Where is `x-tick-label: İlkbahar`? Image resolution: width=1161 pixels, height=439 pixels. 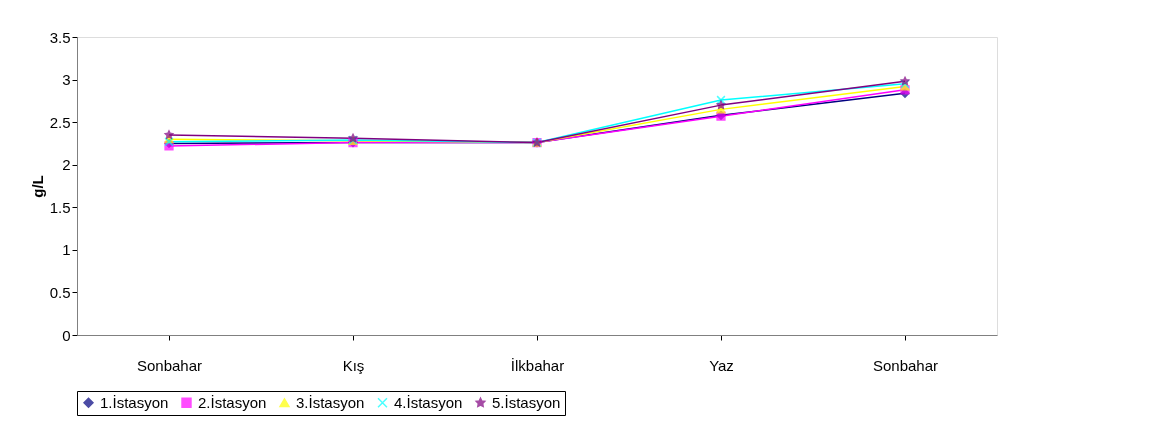
x-tick-label: İlkbahar is located at coordinates (537, 365).